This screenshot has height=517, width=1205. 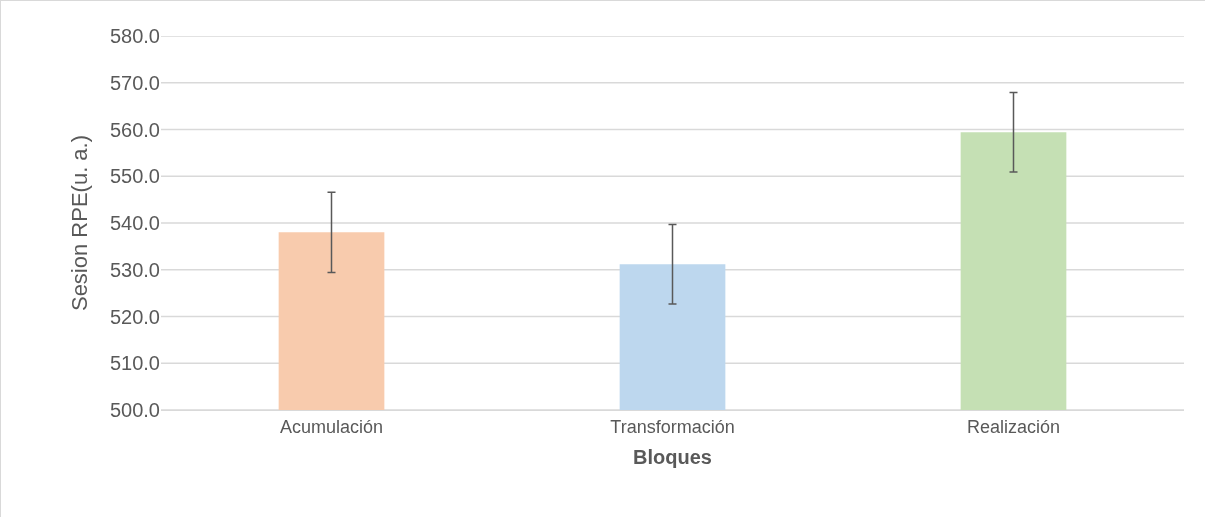 What do you see at coordinates (134, 176) in the screenshot?
I see `y-tick-label: 550.0` at bounding box center [134, 176].